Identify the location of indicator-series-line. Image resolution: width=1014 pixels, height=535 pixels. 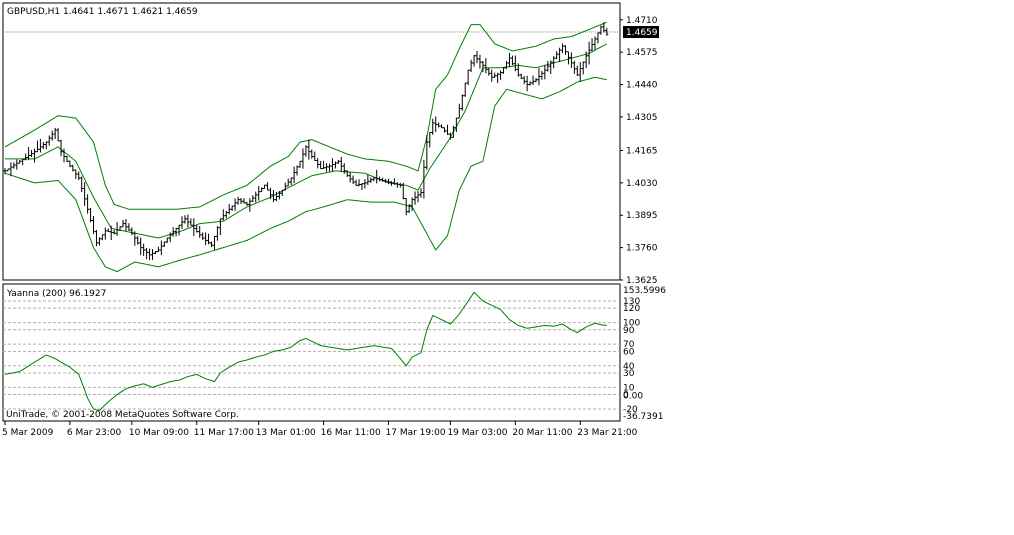
(305, 351).